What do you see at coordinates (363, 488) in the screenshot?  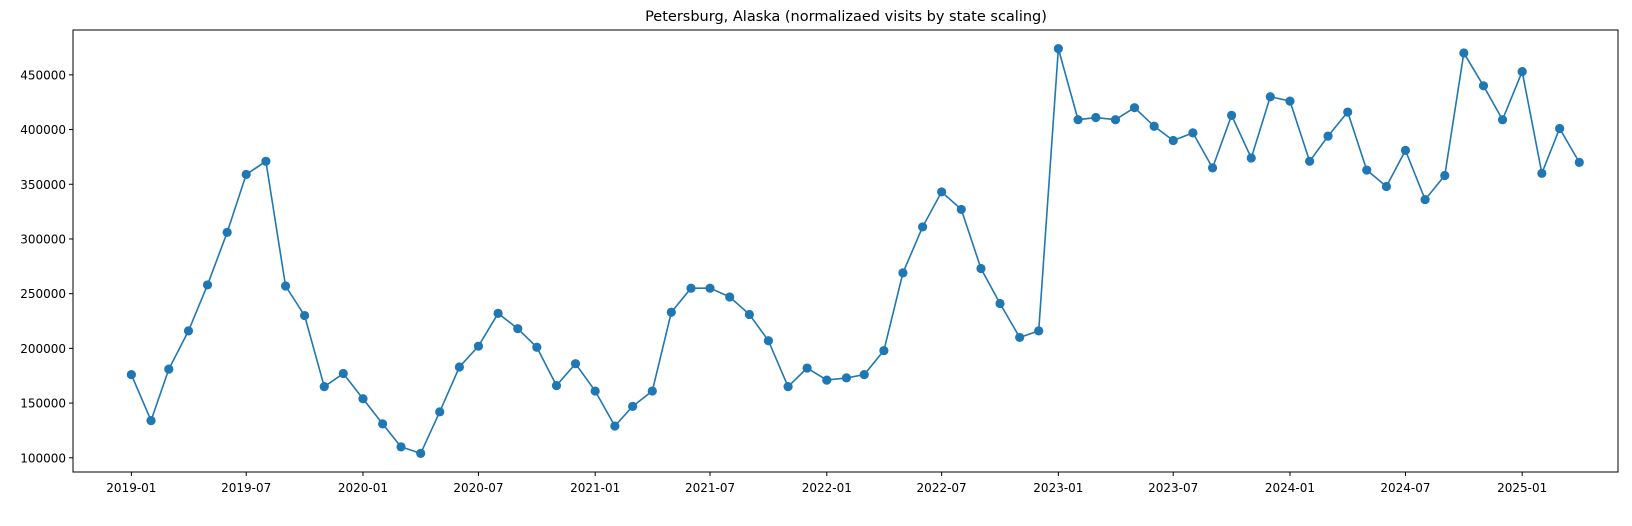 I see `x-tick-label: 2020-01` at bounding box center [363, 488].